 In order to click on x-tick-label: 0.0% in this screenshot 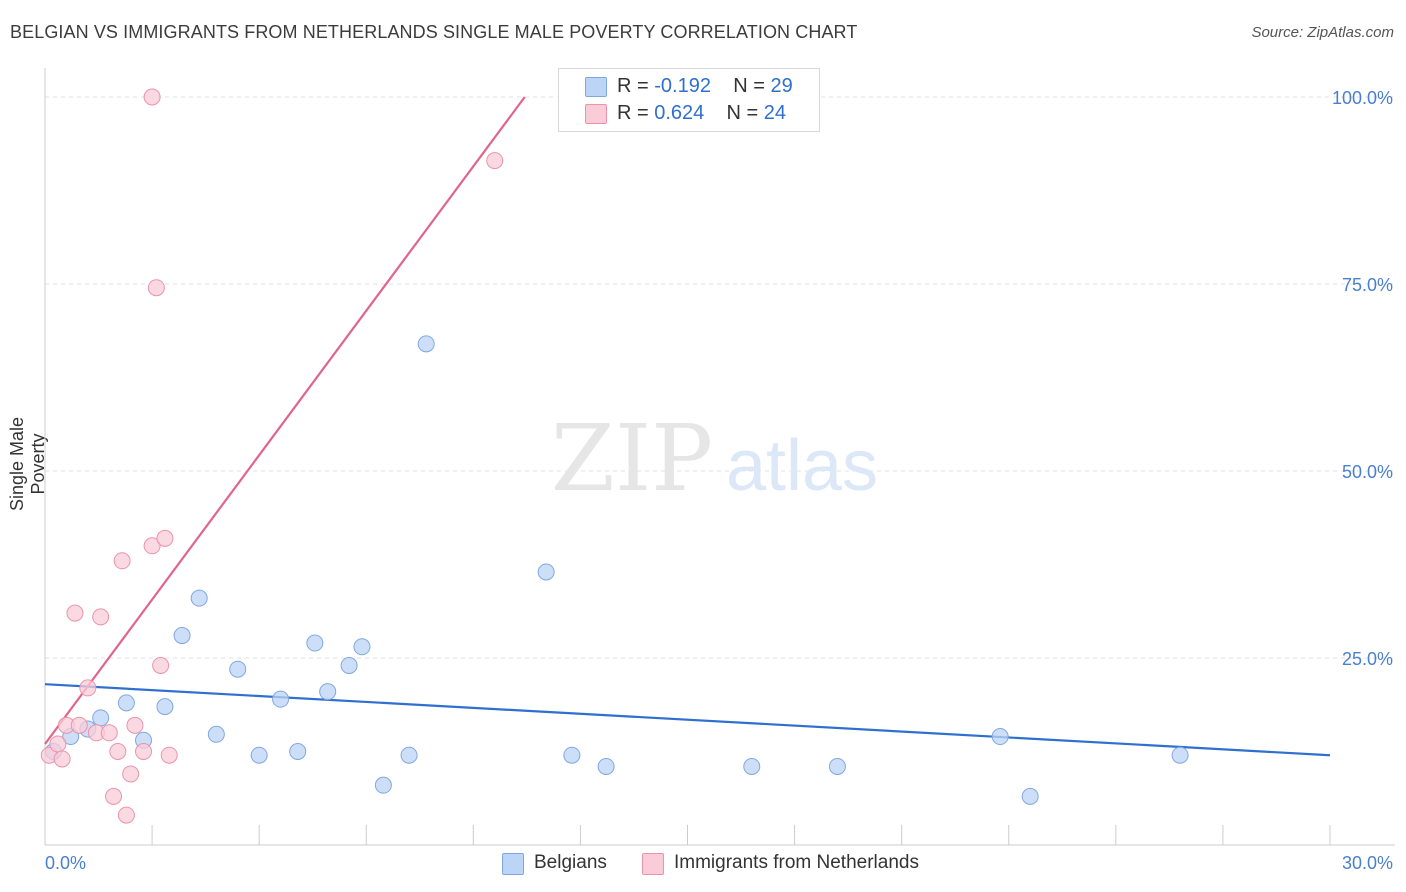, I will do `click(65, 863)`.